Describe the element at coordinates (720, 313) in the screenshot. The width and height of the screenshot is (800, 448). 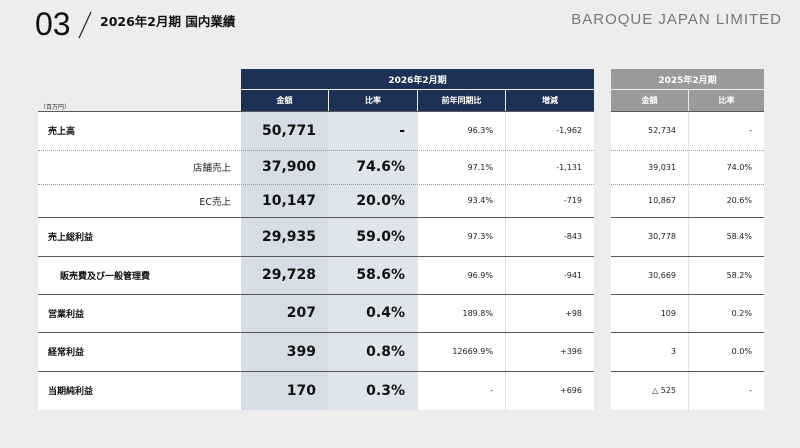
I see `prev_ratio-cell: 0.2%` at that location.